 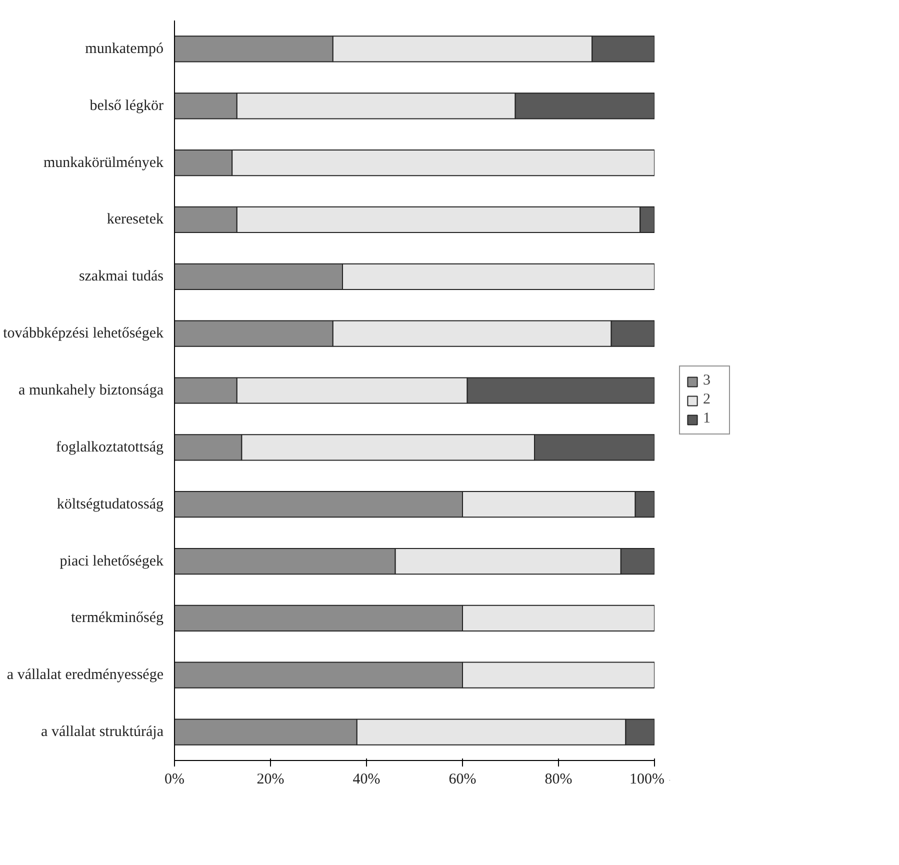 I want to click on y-tick-label: szakmai tudás, so click(x=121, y=276).